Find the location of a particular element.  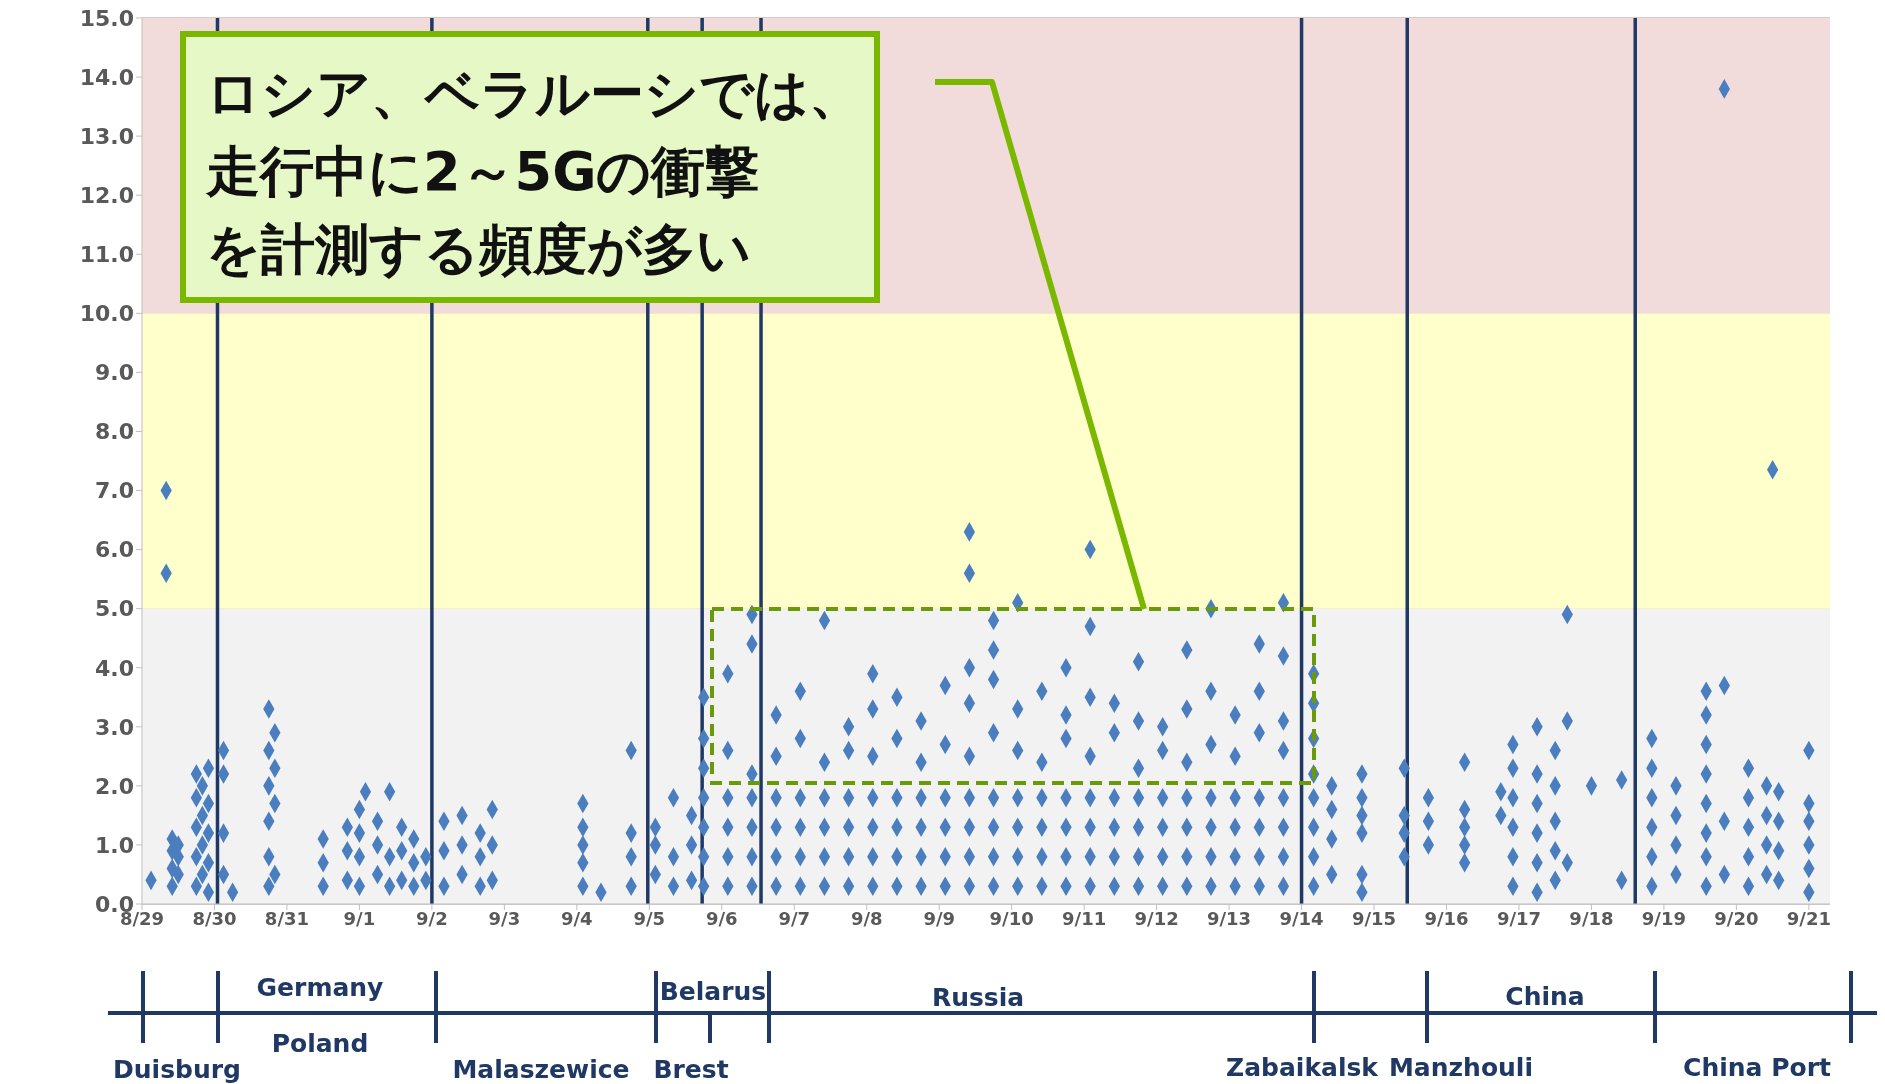

y-tick-label: 15.0 is located at coordinates (106, 18).